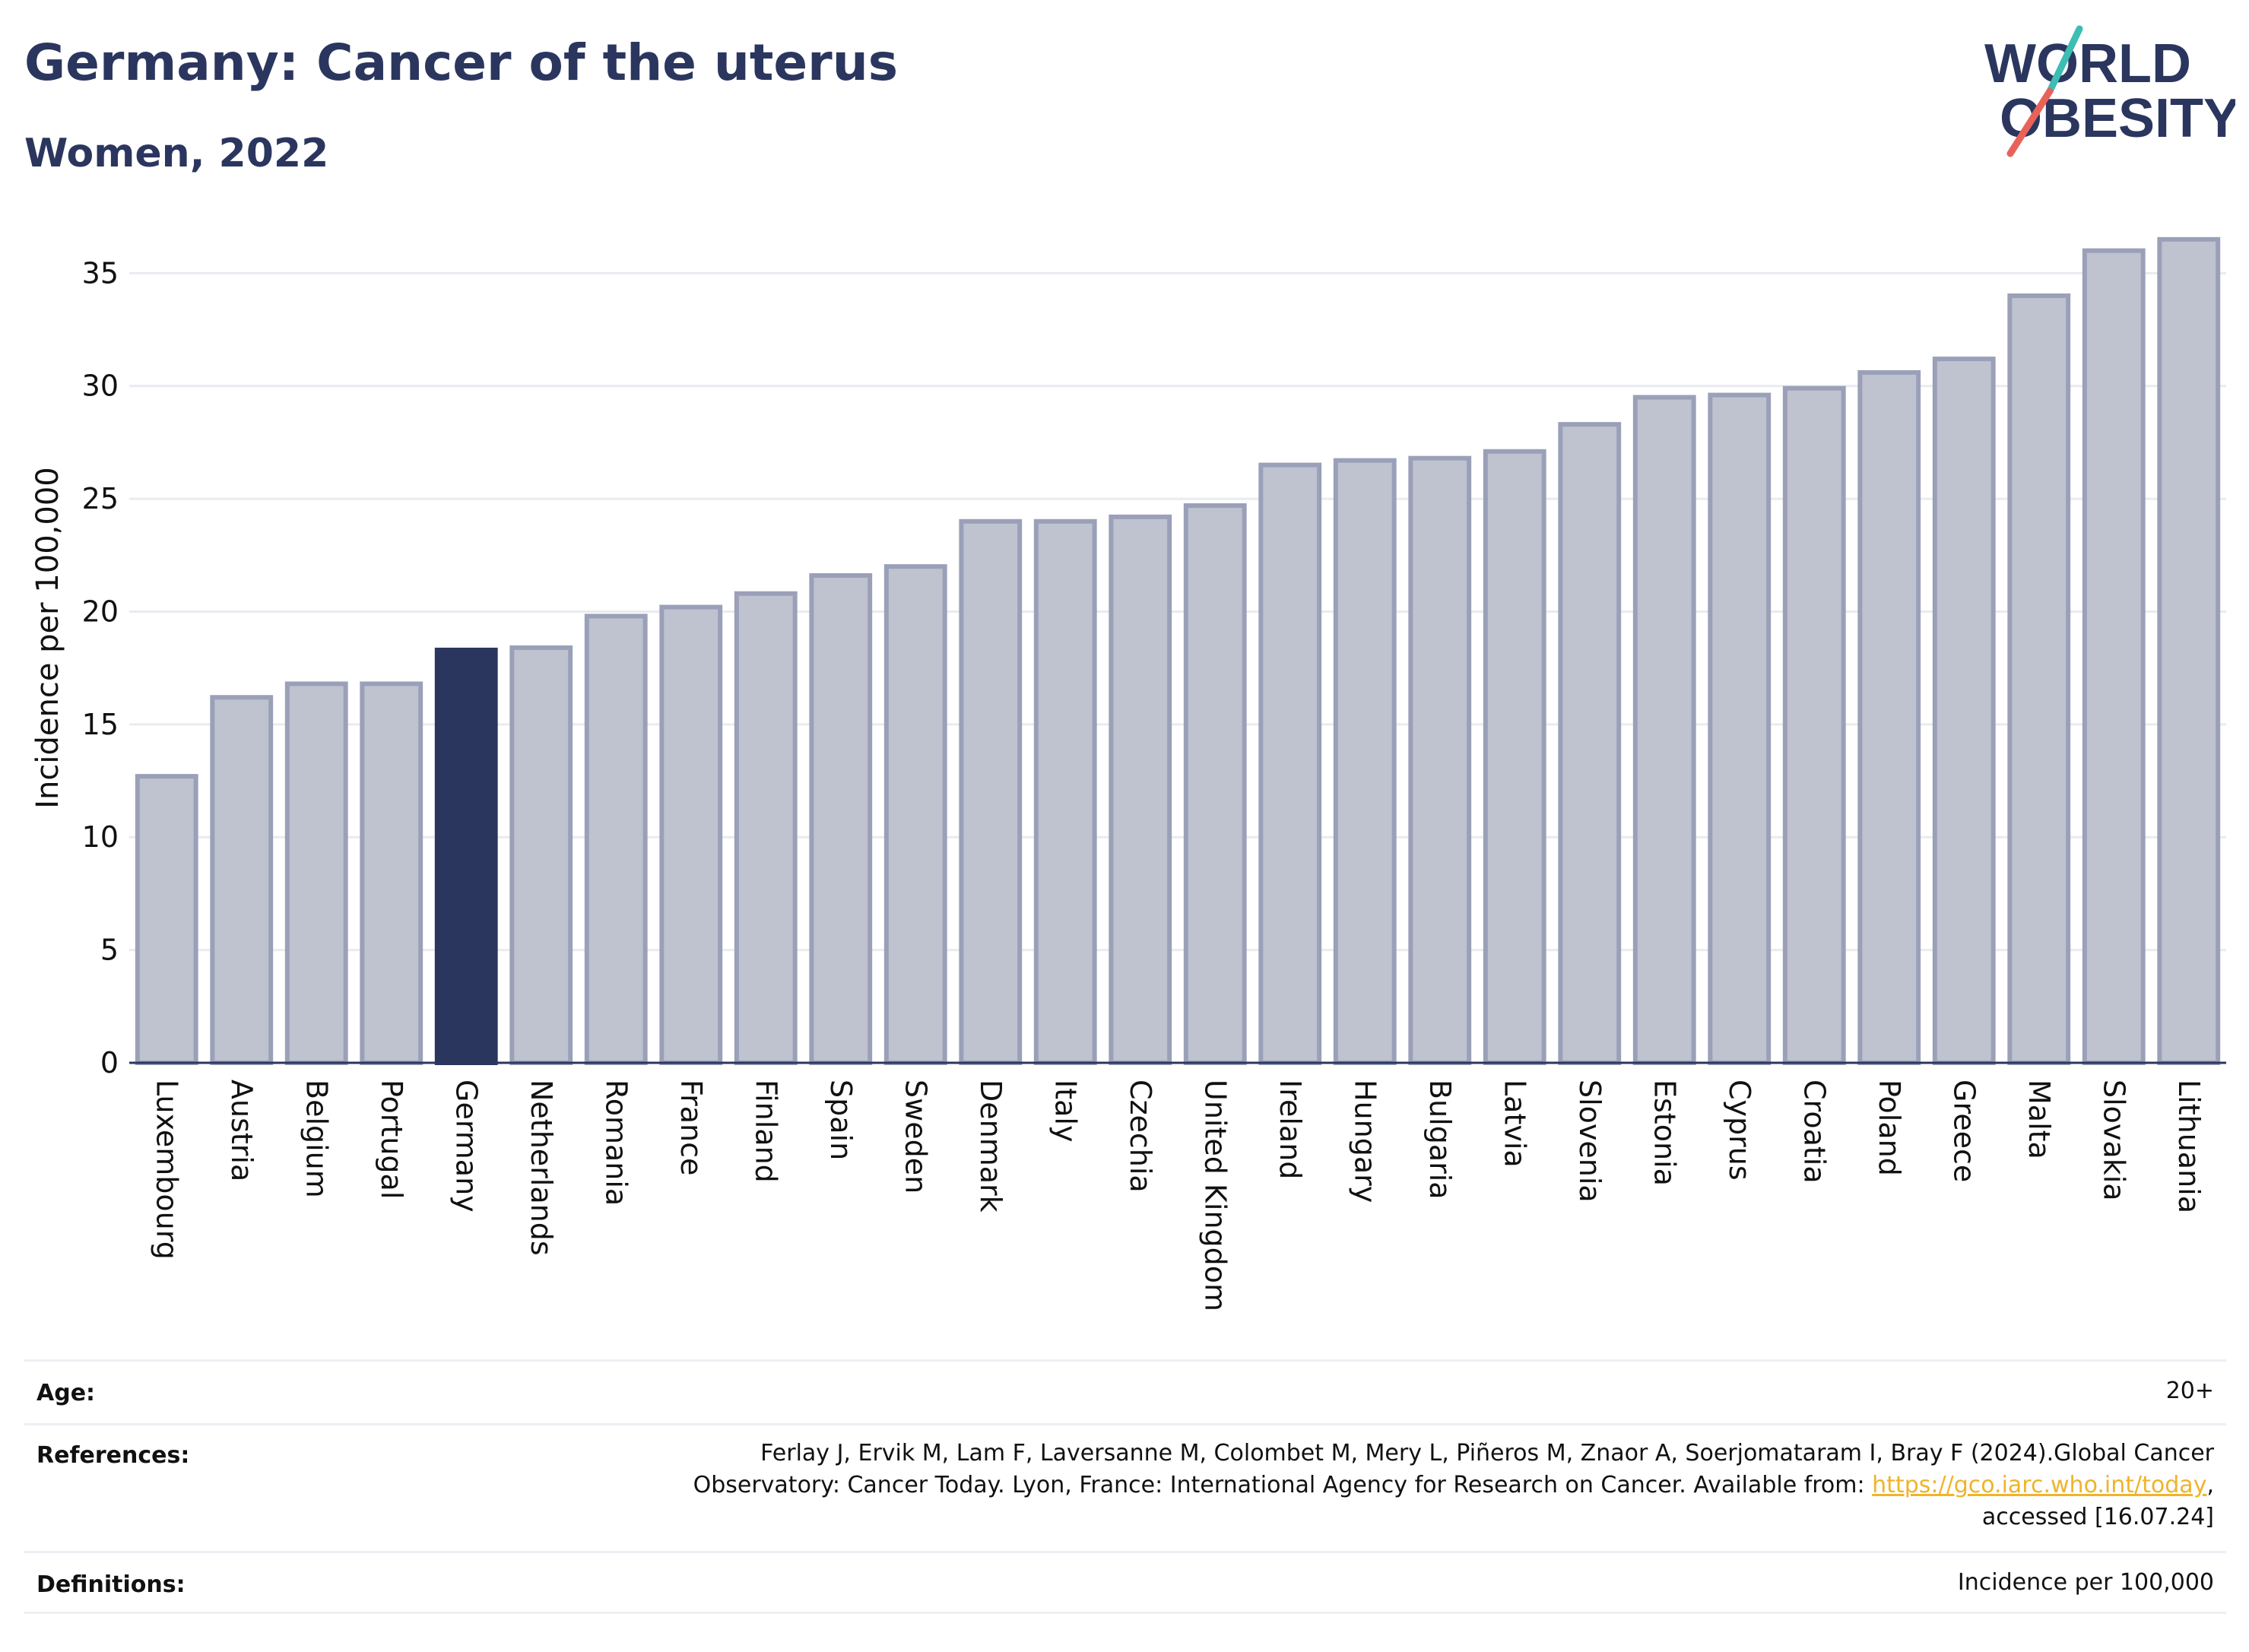 Image resolution: width=2249 pixels, height=1652 pixels. What do you see at coordinates (1125, 1581) in the screenshot?
I see `meta-definitions-row: Definitions: Incidence per 100,000` at bounding box center [1125, 1581].